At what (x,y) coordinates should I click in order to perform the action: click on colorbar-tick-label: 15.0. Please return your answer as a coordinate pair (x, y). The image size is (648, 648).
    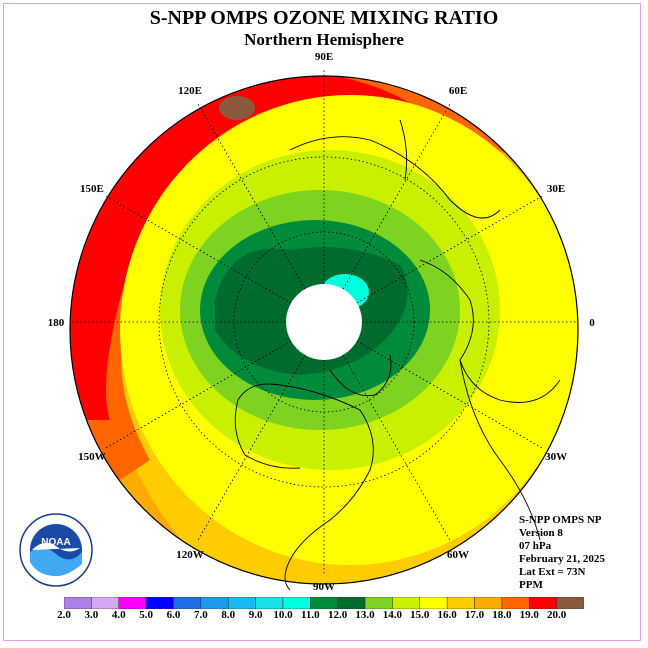
    Looking at the image, I should click on (420, 615).